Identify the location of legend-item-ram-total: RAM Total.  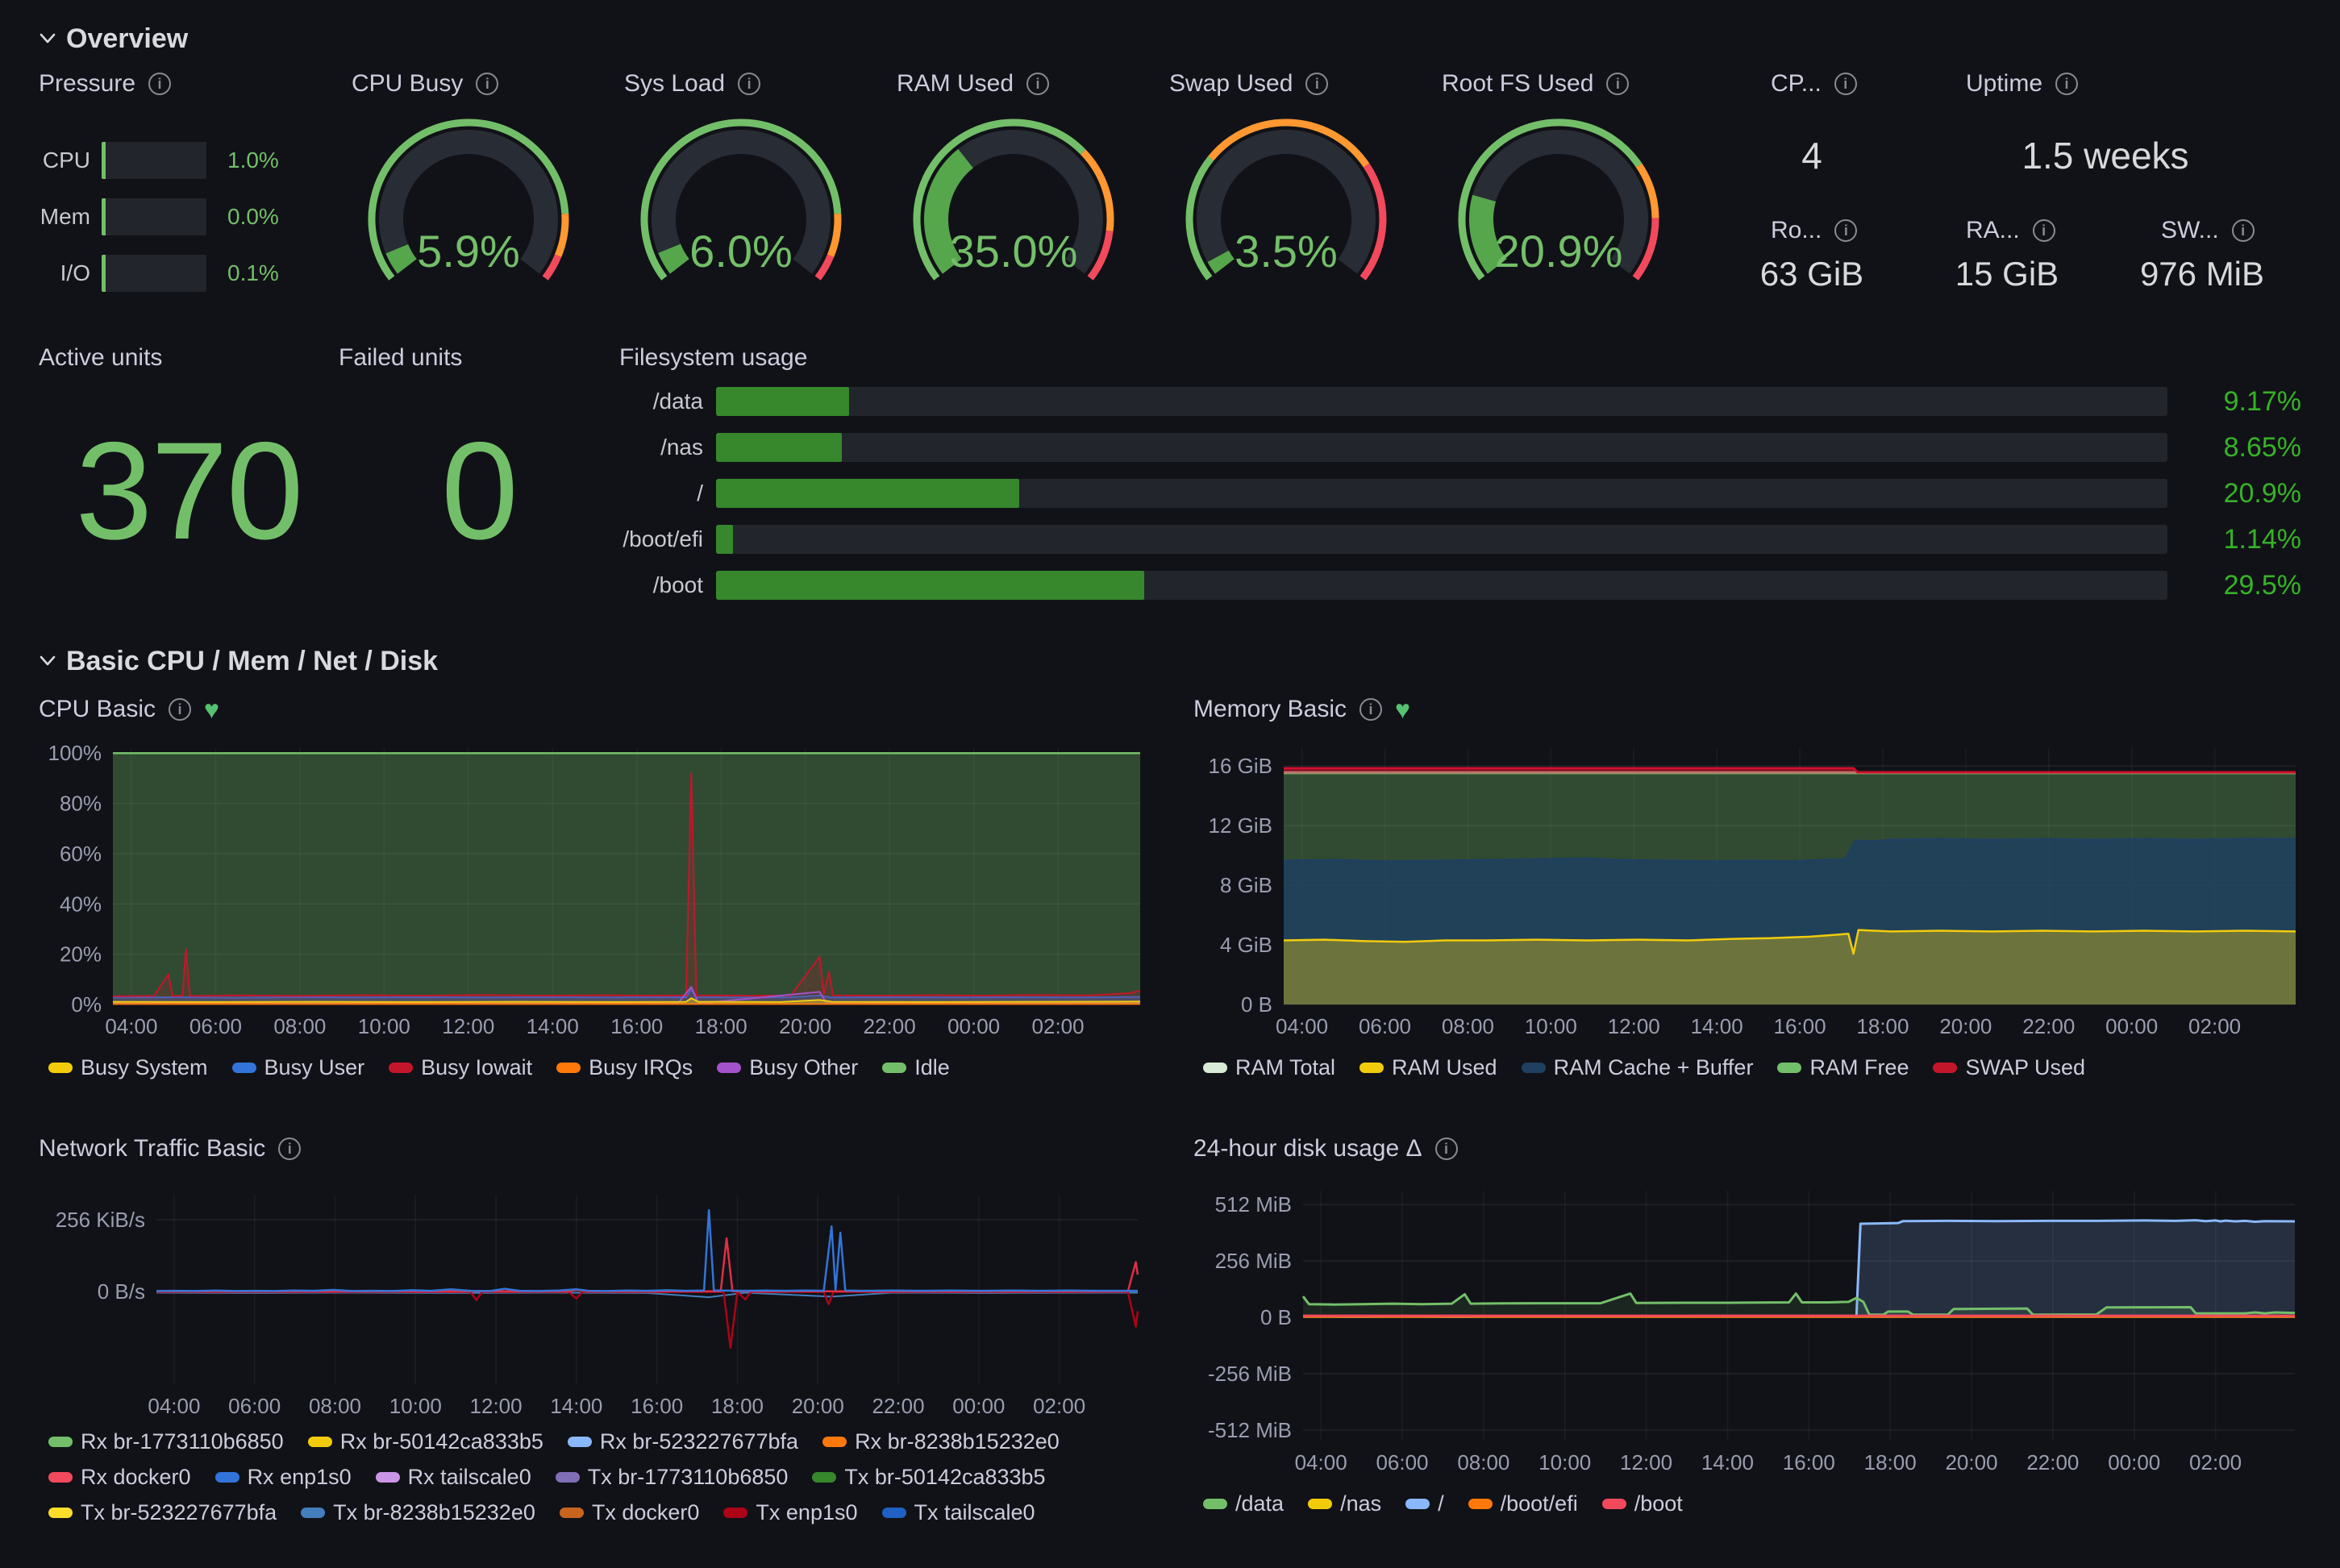
(1269, 1067).